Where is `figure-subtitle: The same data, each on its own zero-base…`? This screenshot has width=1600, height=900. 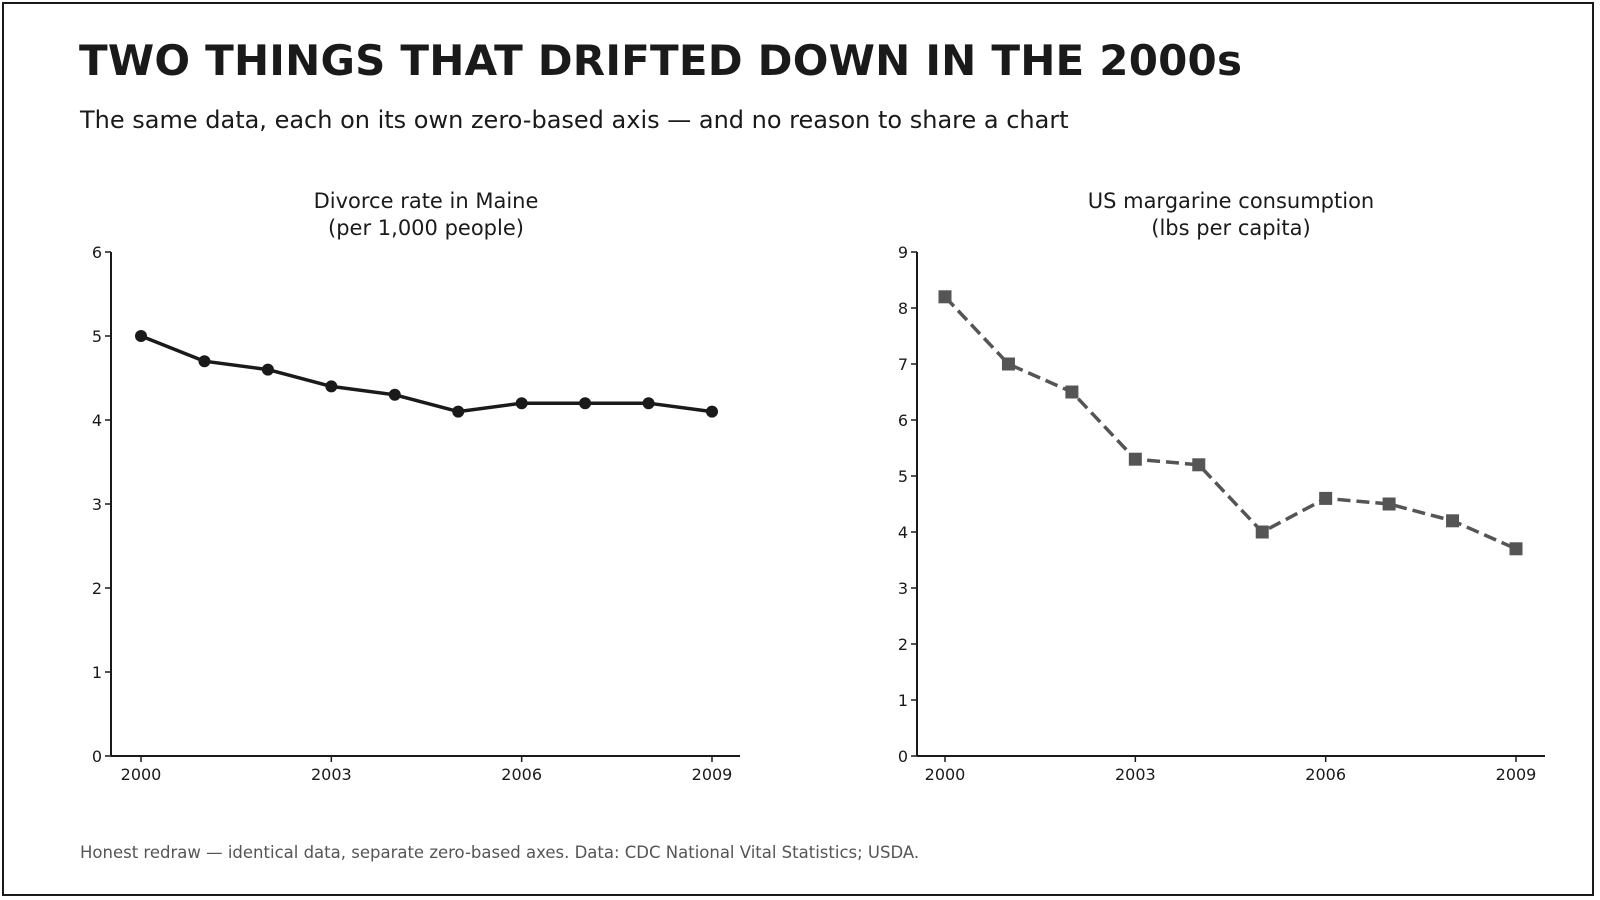 figure-subtitle: The same data, each on its own zero-base… is located at coordinates (574, 120).